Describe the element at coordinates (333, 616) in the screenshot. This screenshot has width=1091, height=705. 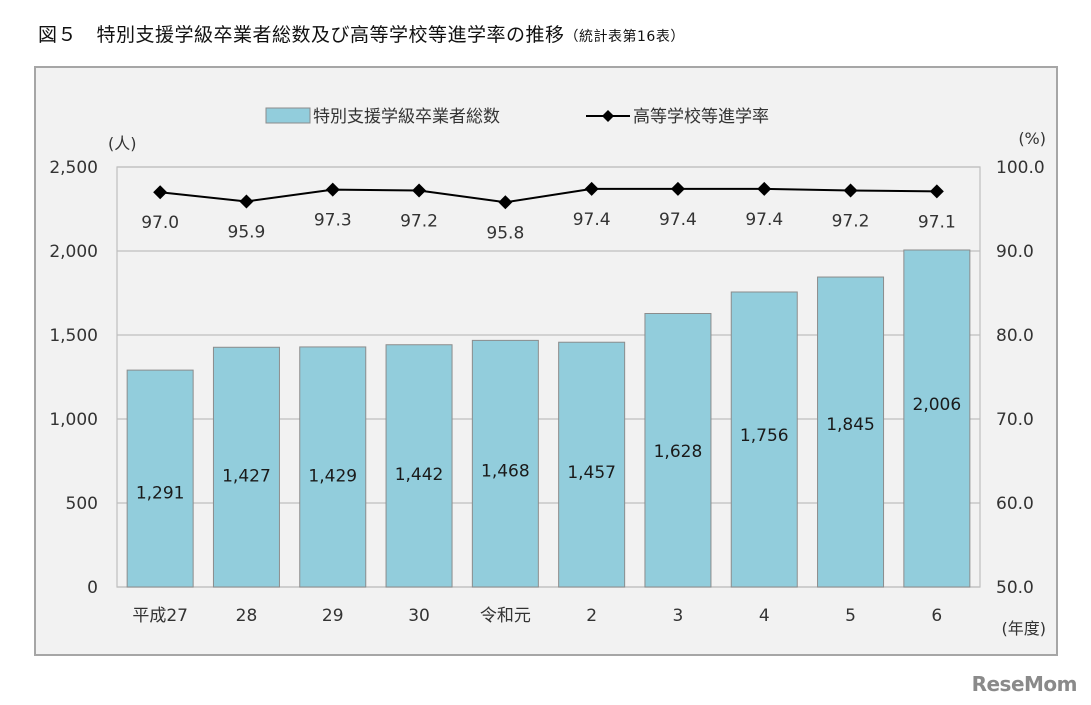
I see `x-tick-label: 29` at that location.